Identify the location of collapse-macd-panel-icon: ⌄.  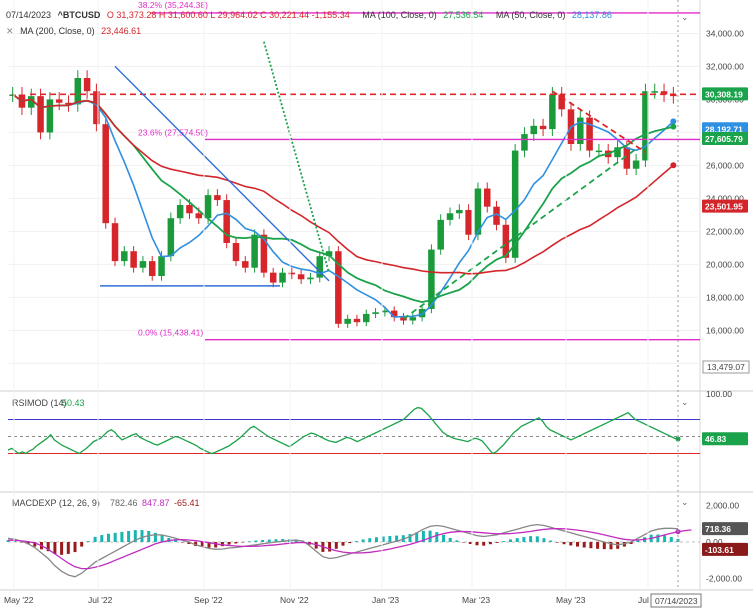
(685, 502).